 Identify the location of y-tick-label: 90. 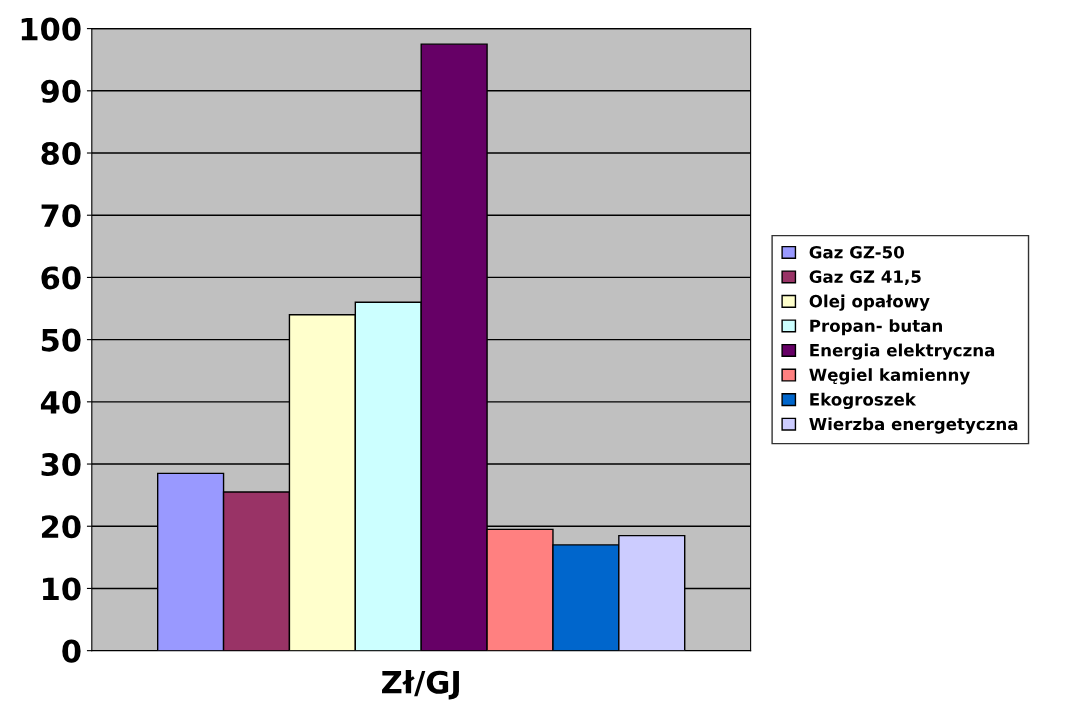
(61, 91).